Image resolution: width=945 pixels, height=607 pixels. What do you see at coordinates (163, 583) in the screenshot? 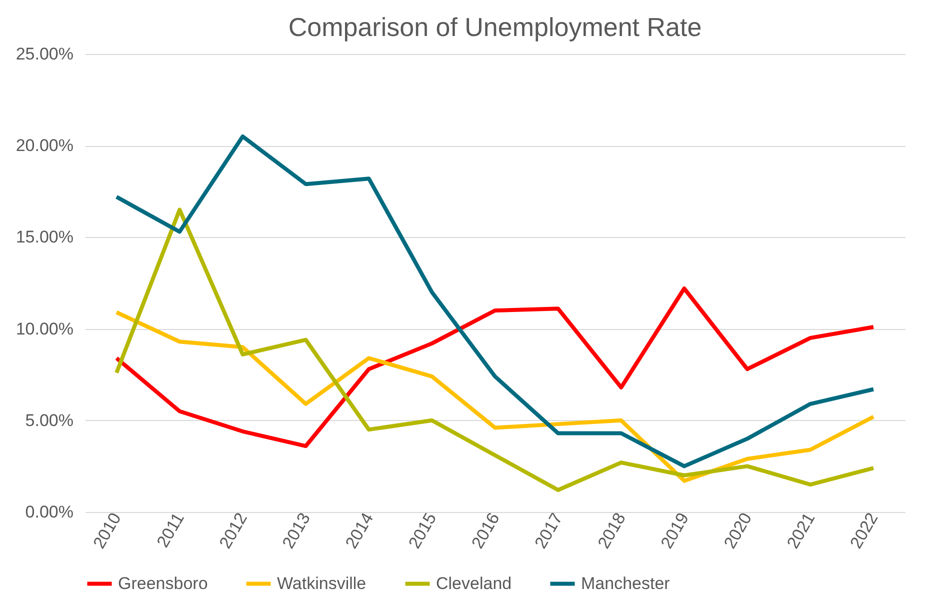
I see `legend-label: Greensboro` at bounding box center [163, 583].